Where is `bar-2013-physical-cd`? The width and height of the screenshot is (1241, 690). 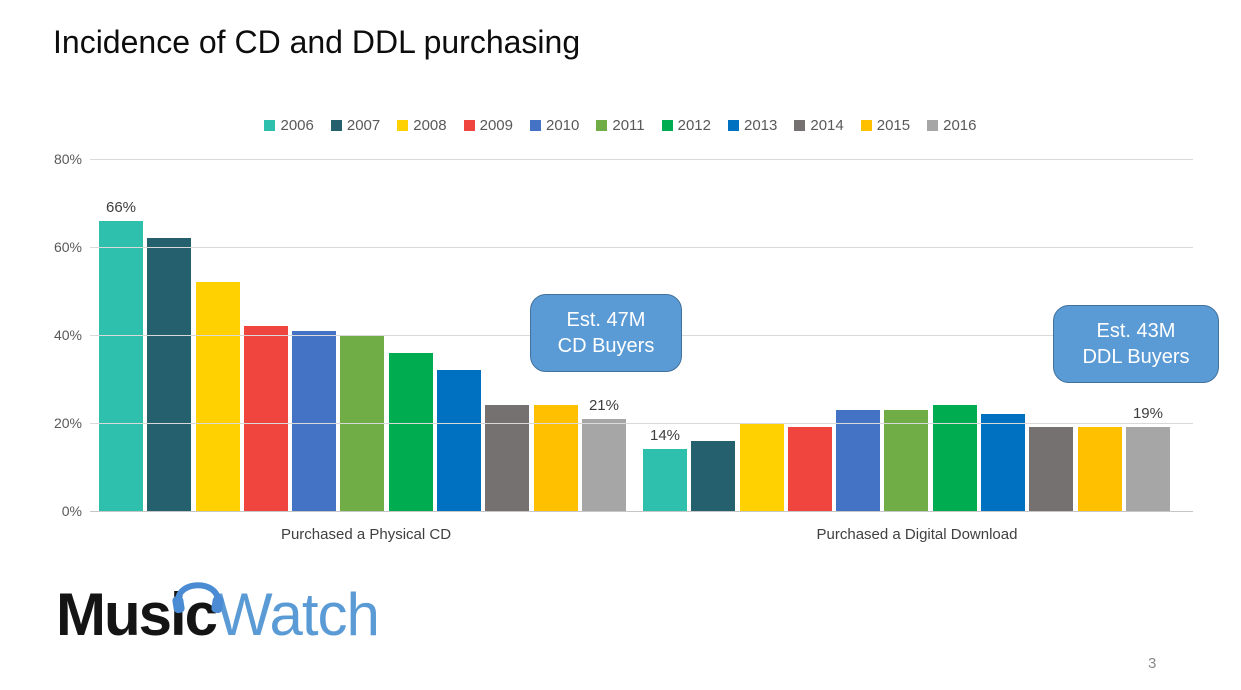 bar-2013-physical-cd is located at coordinates (459, 440).